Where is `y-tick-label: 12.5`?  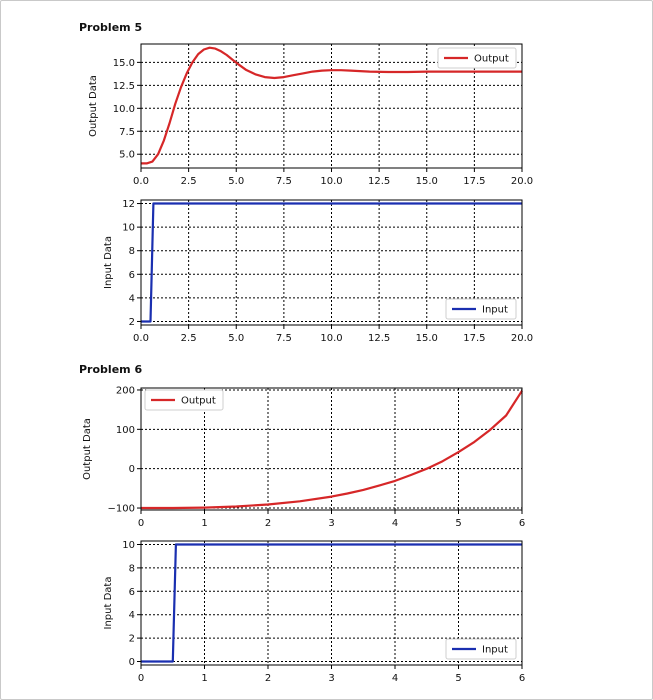 y-tick-label: 12.5 is located at coordinates (124, 86).